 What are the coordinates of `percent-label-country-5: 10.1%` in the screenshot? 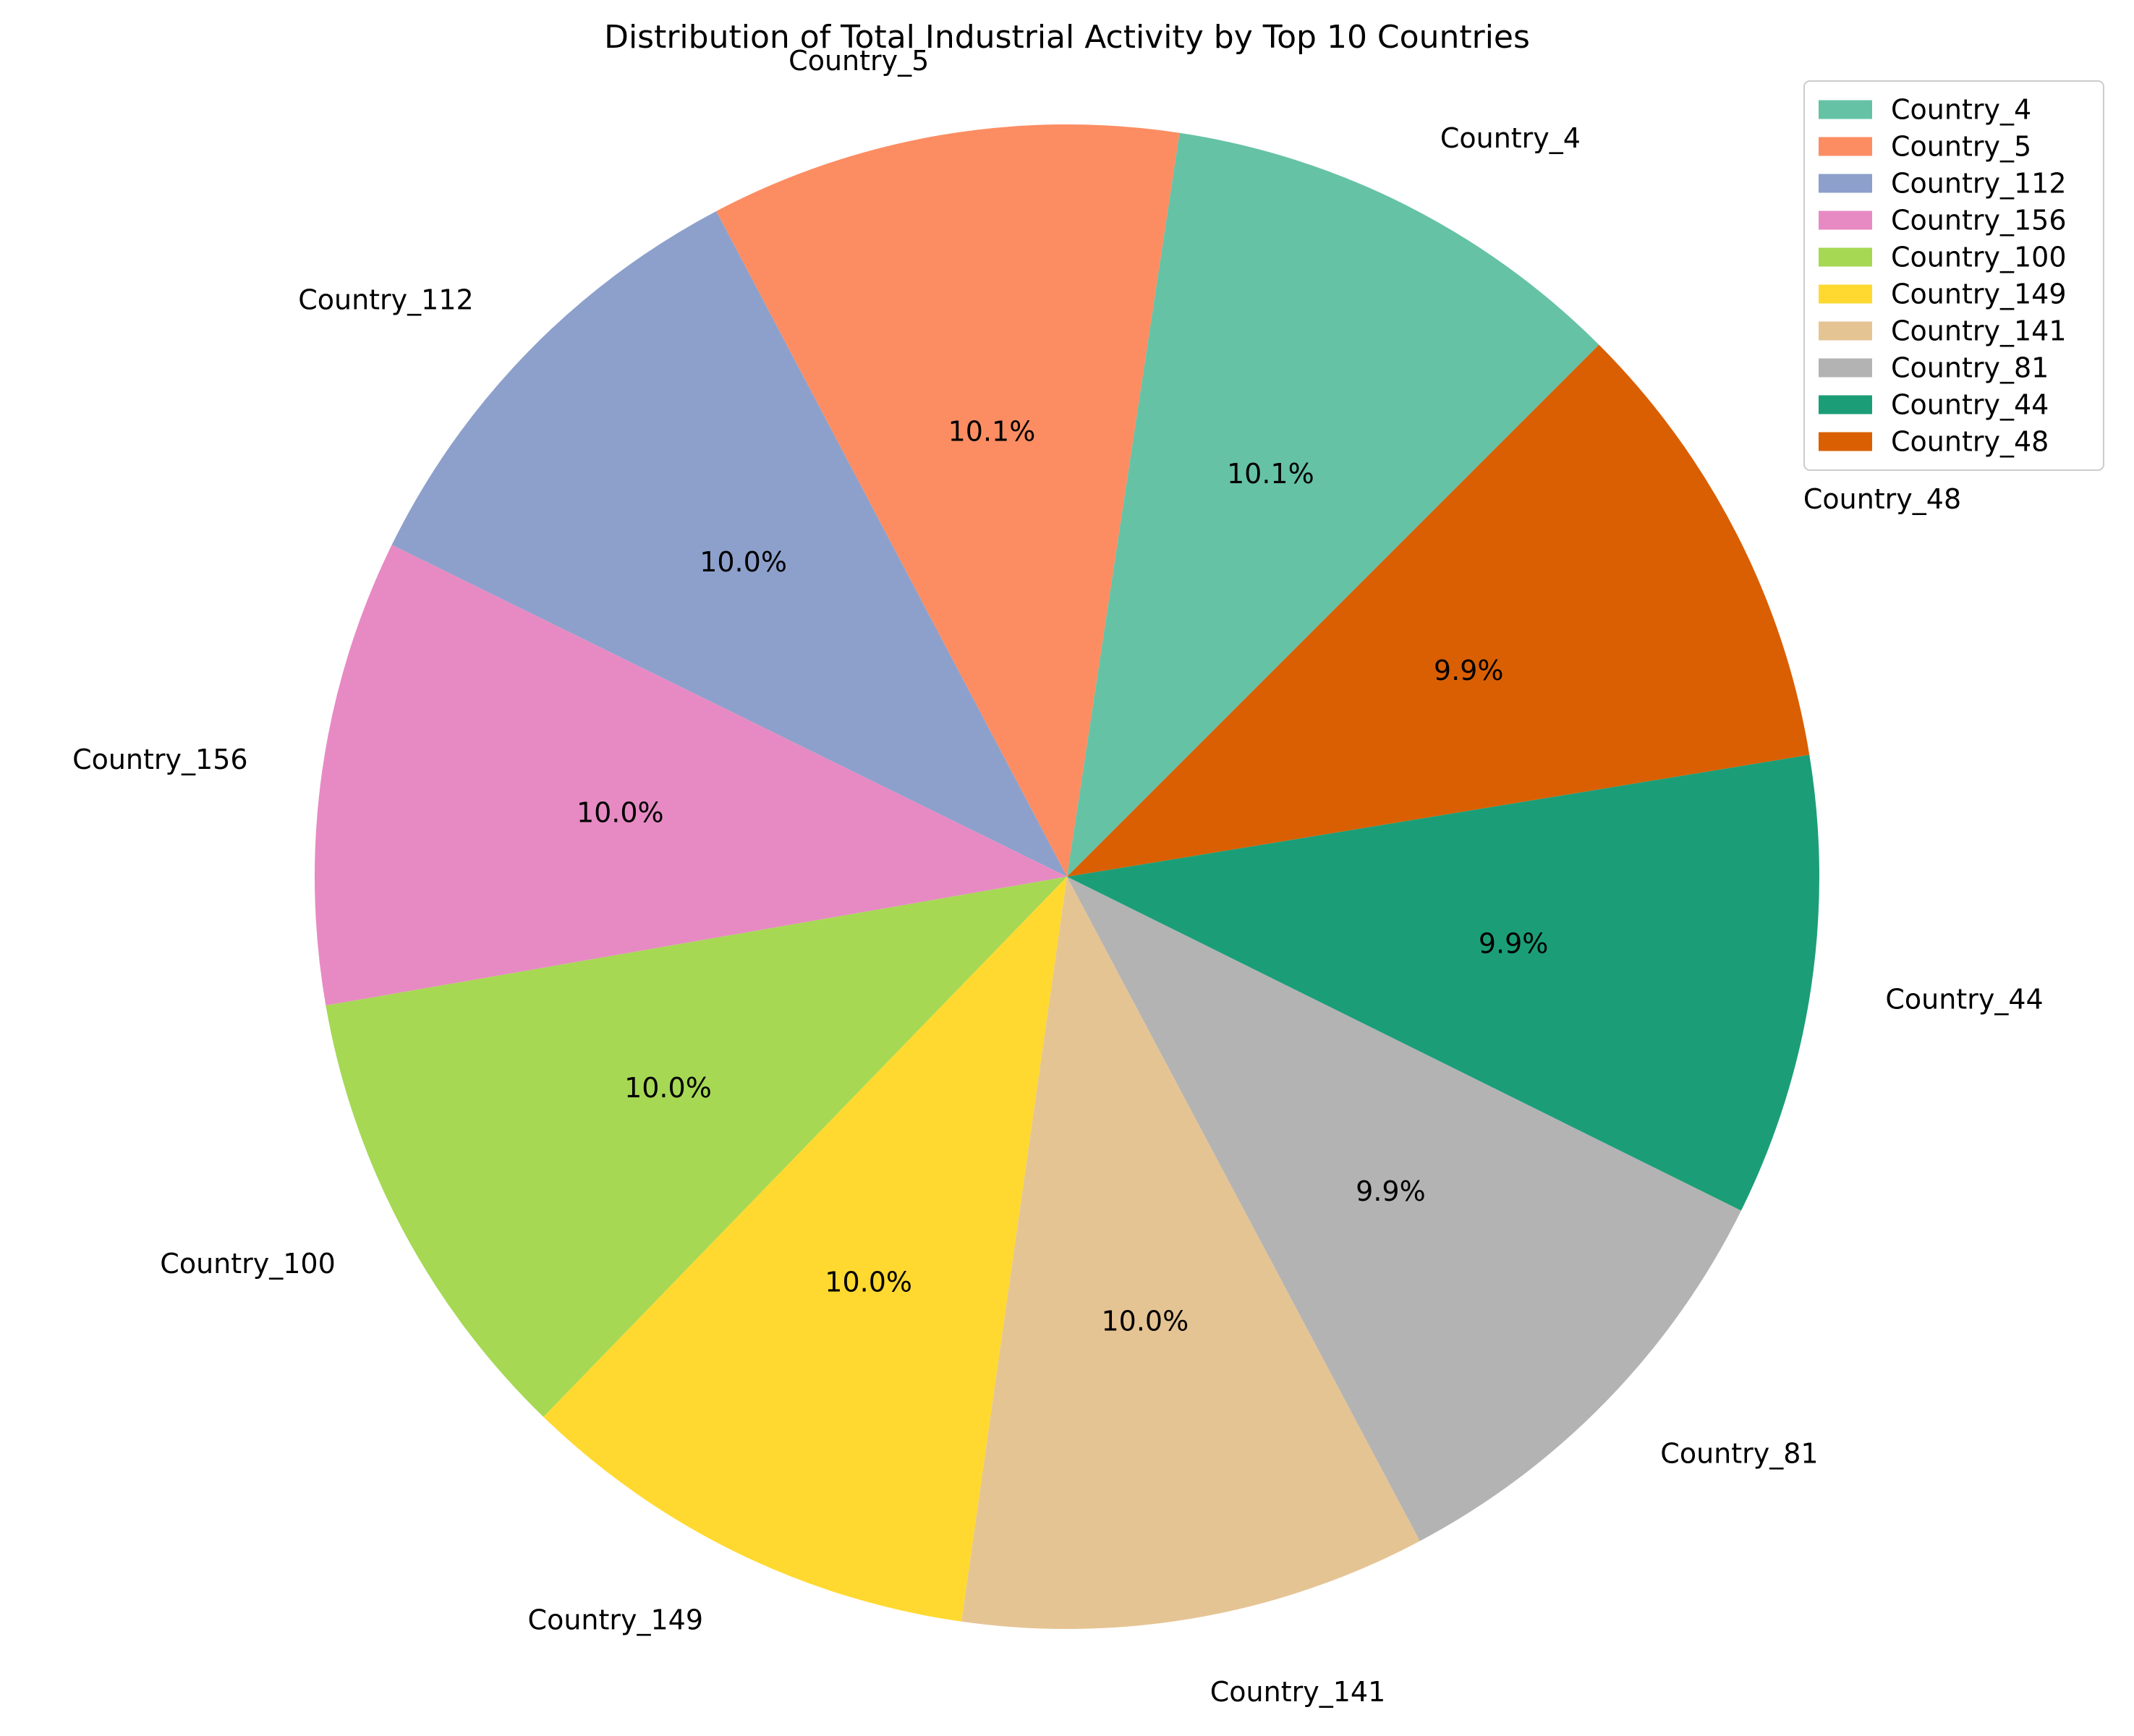 It's located at (992, 432).